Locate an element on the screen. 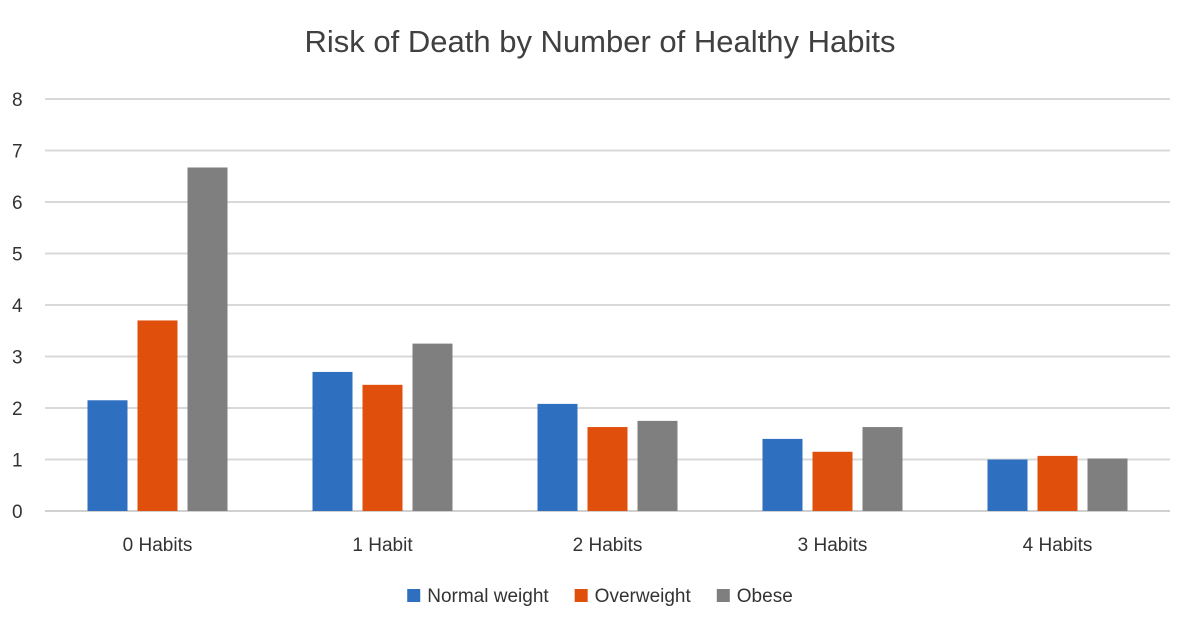 Image resolution: width=1200 pixels, height=639 pixels. x-category-label: 1 Habit is located at coordinates (382, 545).